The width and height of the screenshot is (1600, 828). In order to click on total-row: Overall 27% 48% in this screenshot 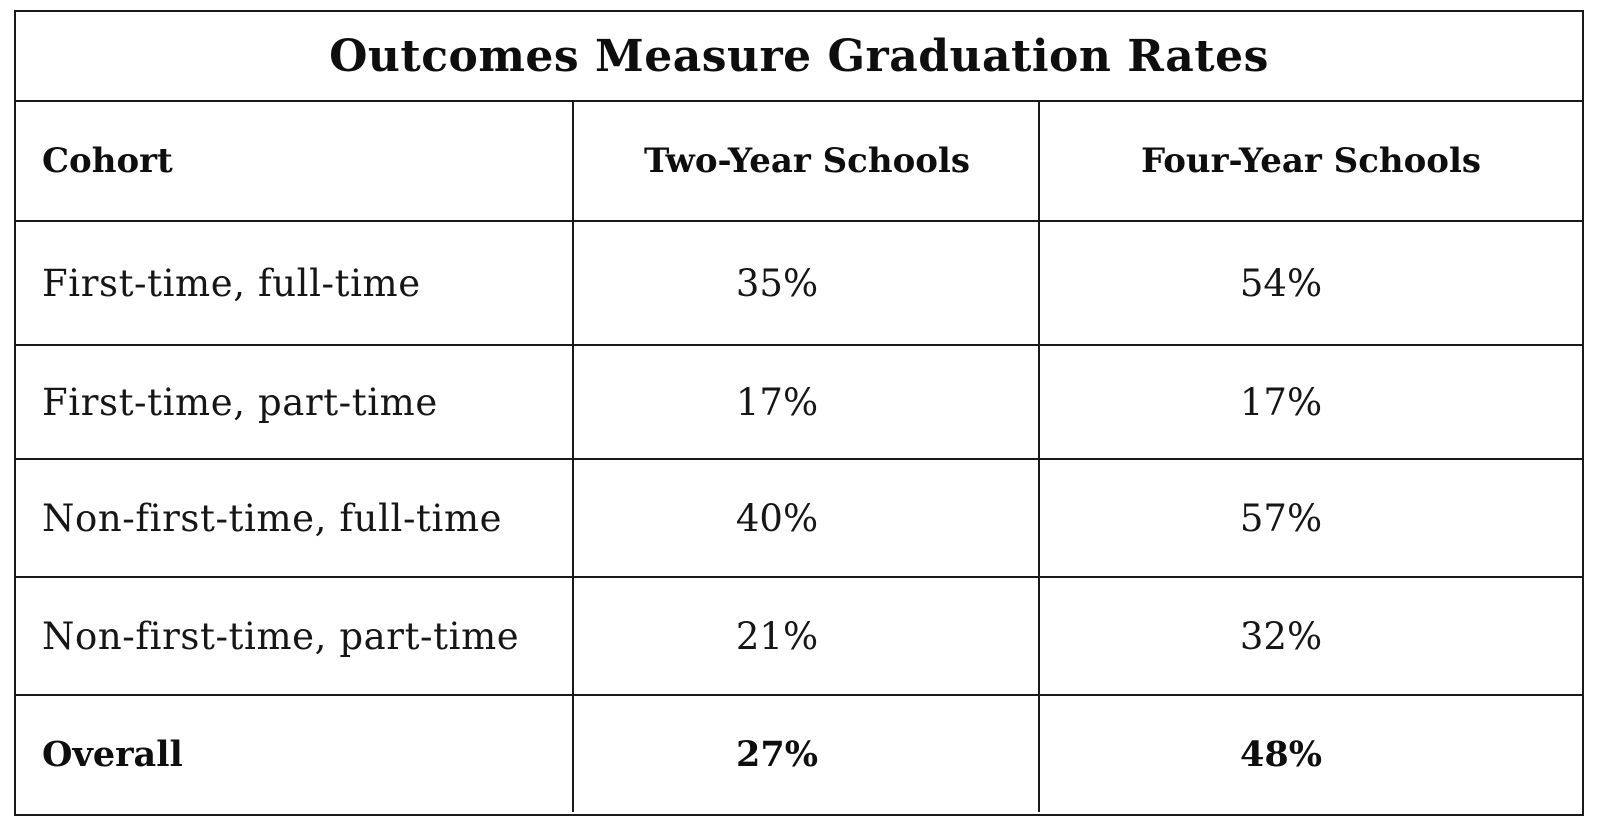, I will do `click(799, 754)`.